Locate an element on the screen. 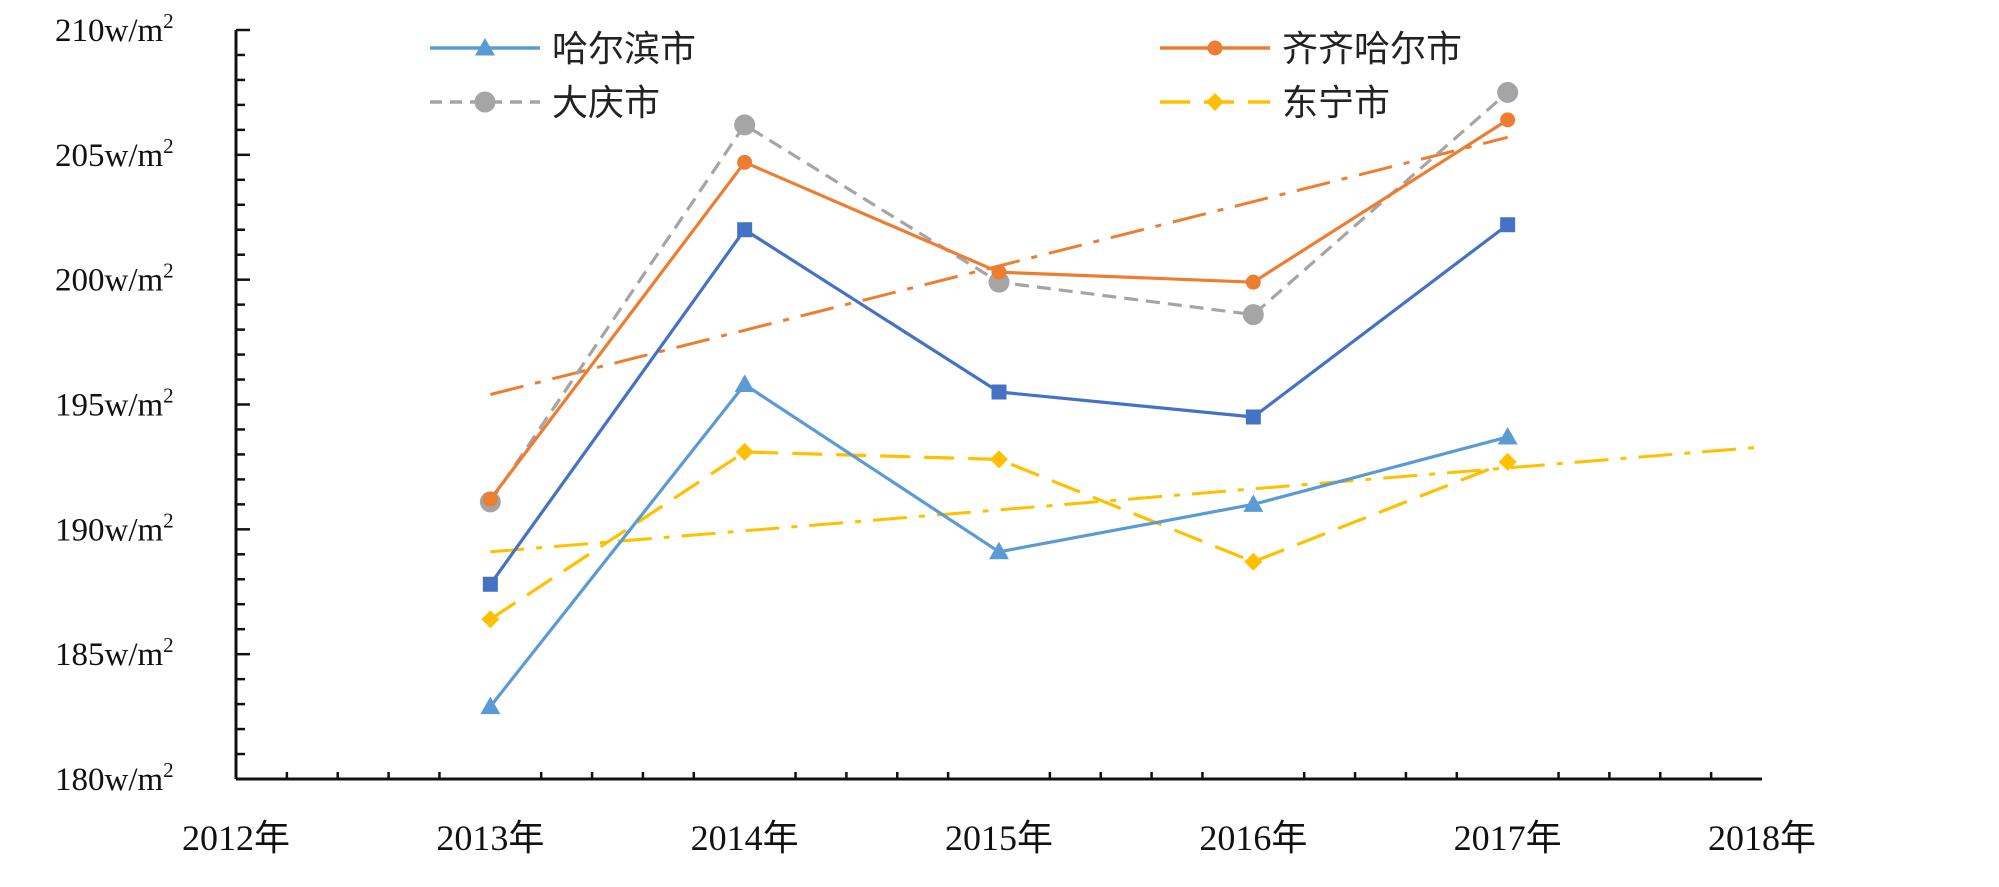 This screenshot has width=1999, height=887. legend-item-1: 齐齐哈尔市 is located at coordinates (1311, 49).